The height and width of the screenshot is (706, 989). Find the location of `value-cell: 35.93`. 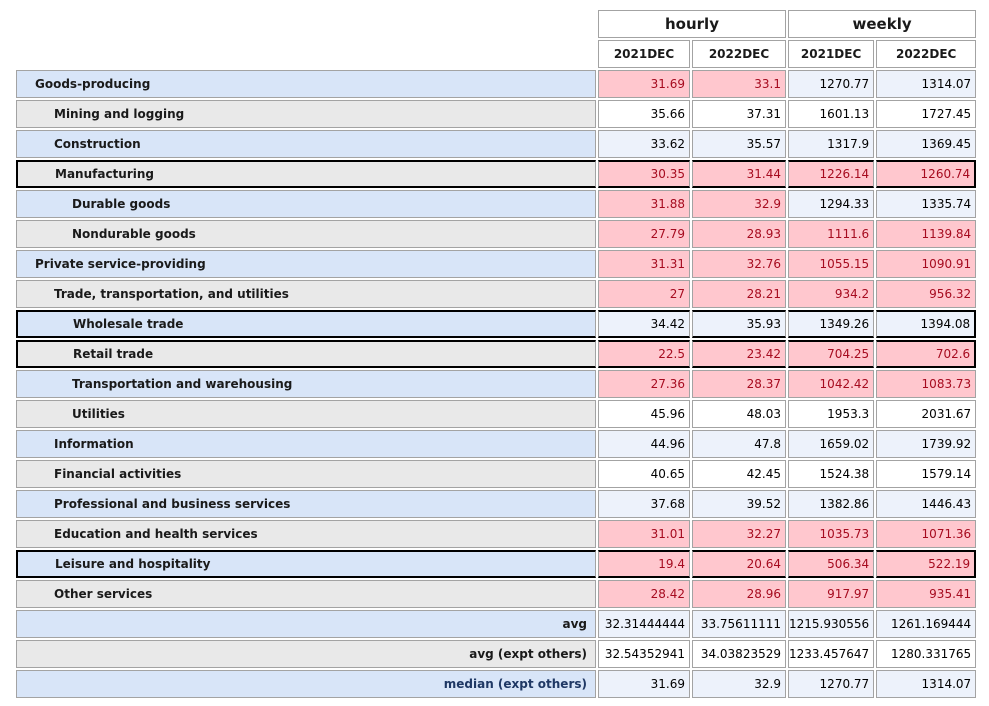

value-cell: 35.93 is located at coordinates (739, 324).